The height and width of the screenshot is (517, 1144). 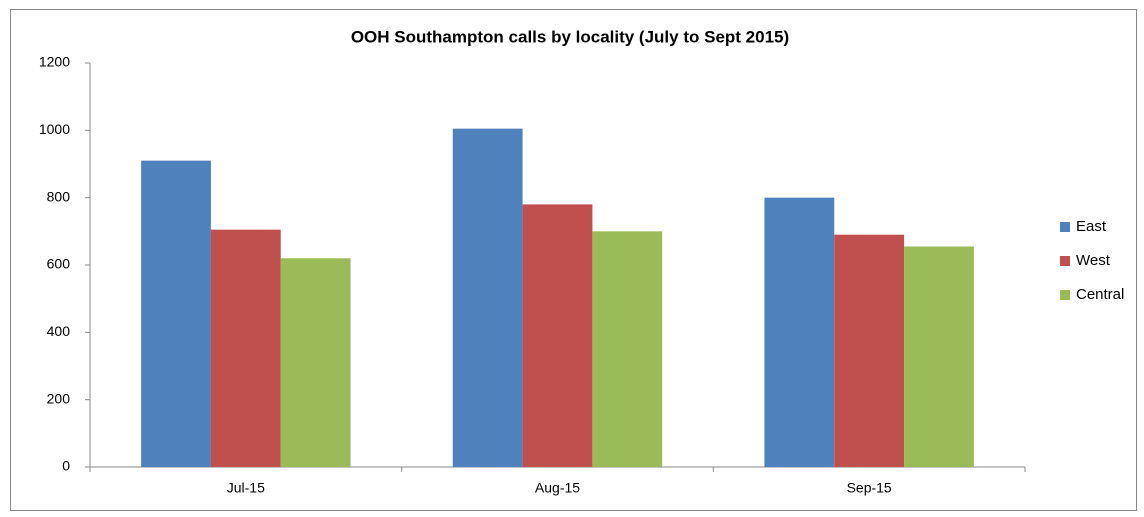 What do you see at coordinates (54, 129) in the screenshot?
I see `y-tick-label: 1000` at bounding box center [54, 129].